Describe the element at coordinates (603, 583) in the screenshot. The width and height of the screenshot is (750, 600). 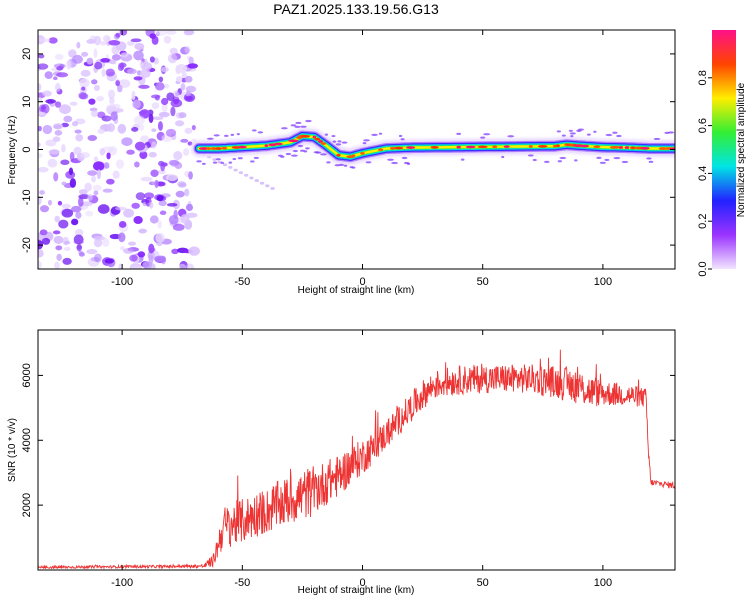
I see `snr-x-tick-label: 100` at that location.